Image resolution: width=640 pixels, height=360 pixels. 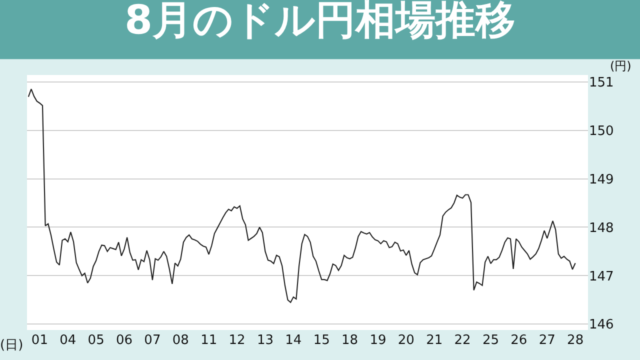 What do you see at coordinates (68, 340) in the screenshot?
I see `x-tick-label: 04` at bounding box center [68, 340].